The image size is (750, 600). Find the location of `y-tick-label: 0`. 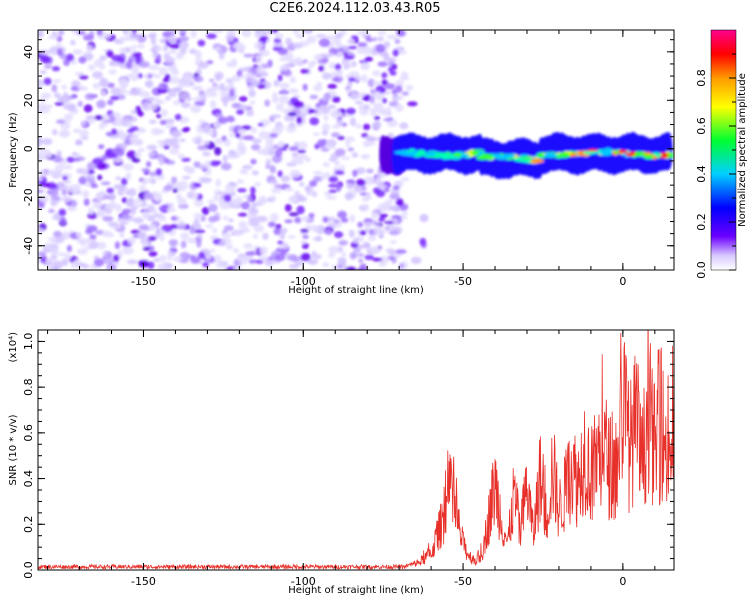

y-tick-label: 0 is located at coordinates (28, 148).